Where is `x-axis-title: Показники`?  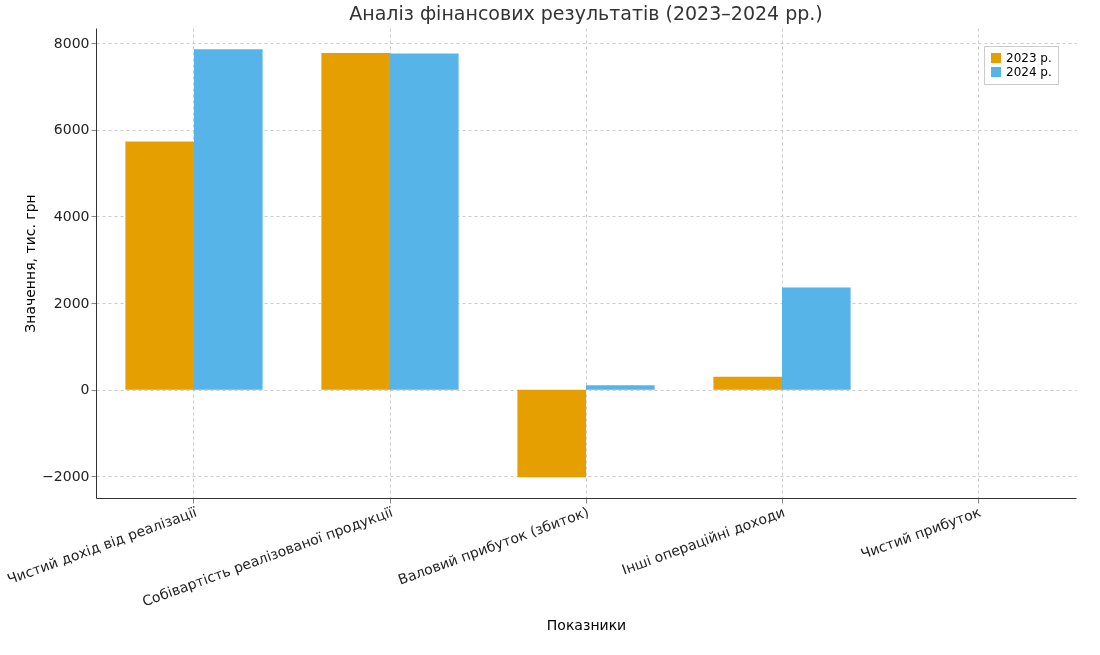
x-axis-title: Показники is located at coordinates (586, 625).